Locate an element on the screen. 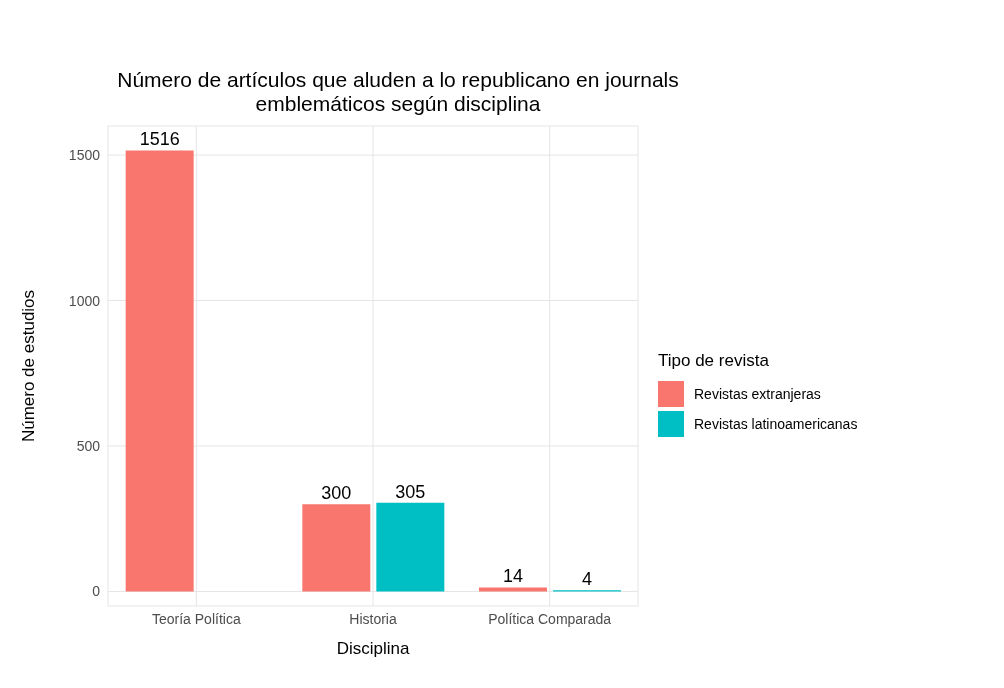 Image resolution: width=1004 pixels, height=688 pixels. chart-title: Número de artículos que aluden a lo republicano en journals emblemáticos según disciplina is located at coordinates (398, 91).